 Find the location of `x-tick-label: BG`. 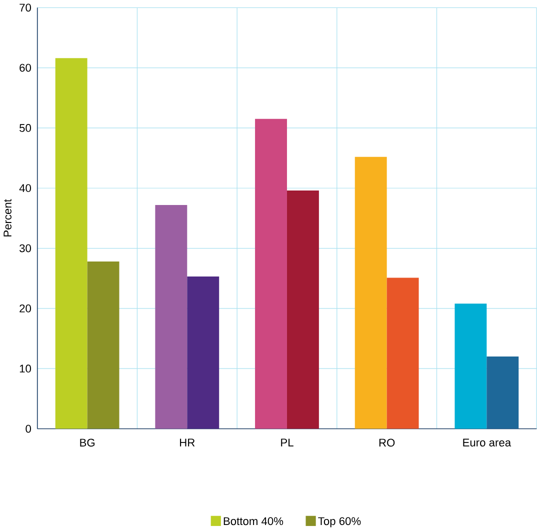

x-tick-label: BG is located at coordinates (87, 442).